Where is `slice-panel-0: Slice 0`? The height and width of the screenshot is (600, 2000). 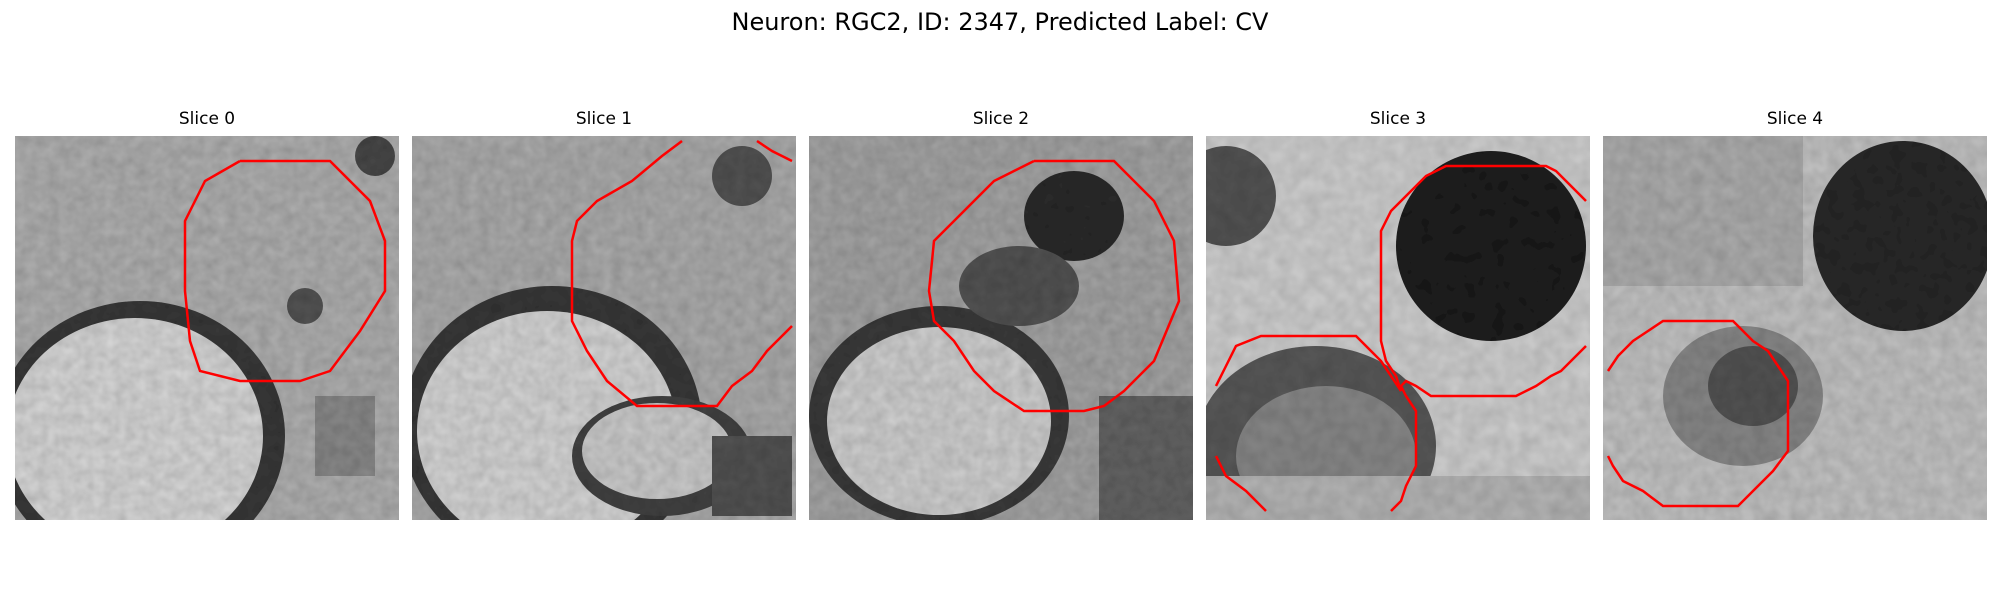 slice-panel-0: Slice 0 is located at coordinates (207, 314).